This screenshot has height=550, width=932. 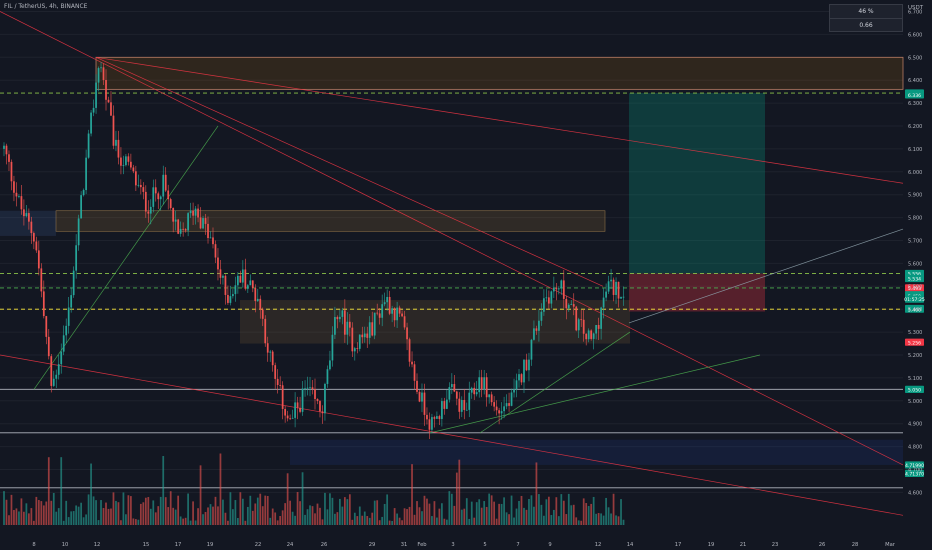 I want to click on y-tick-label: 5.900, so click(x=915, y=196).